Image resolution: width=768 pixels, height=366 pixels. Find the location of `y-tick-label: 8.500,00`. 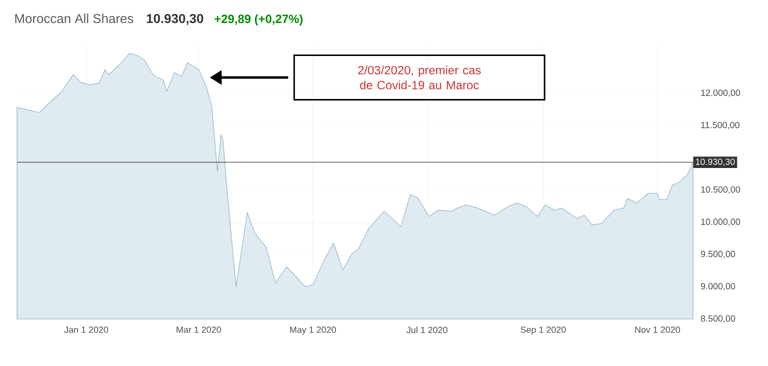

y-tick-label: 8.500,00 is located at coordinates (718, 319).